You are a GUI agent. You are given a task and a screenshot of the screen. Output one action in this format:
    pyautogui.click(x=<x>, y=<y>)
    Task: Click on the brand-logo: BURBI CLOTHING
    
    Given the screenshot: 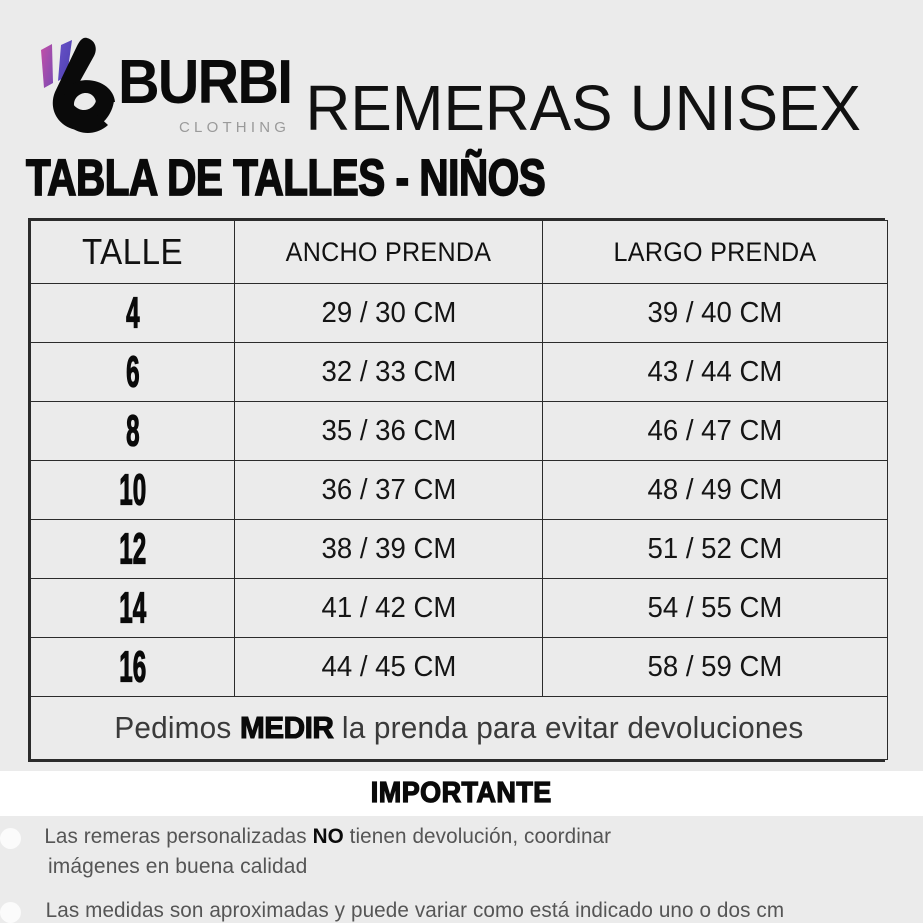 What is the action you would take?
    pyautogui.click(x=146, y=89)
    